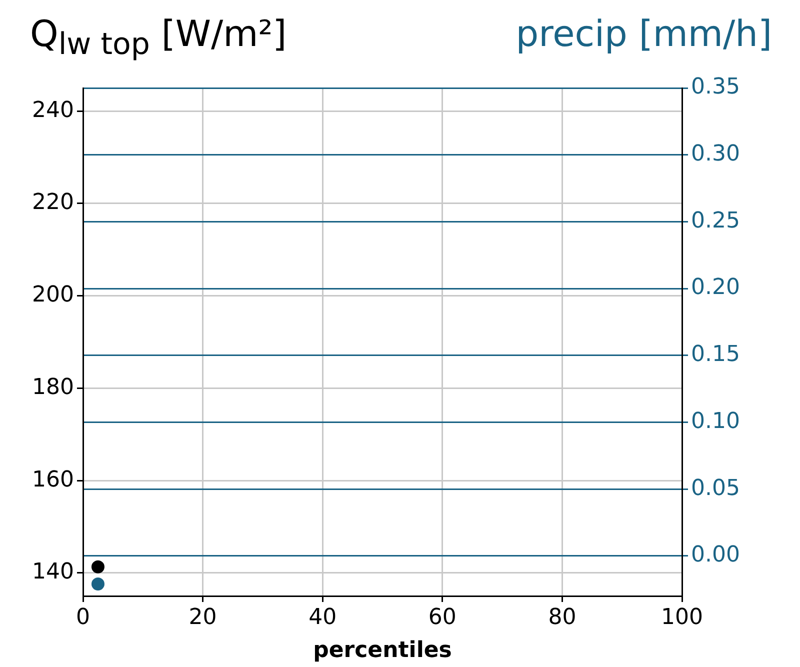  I want to click on y2-tick-label: 0.30, so click(715, 154).